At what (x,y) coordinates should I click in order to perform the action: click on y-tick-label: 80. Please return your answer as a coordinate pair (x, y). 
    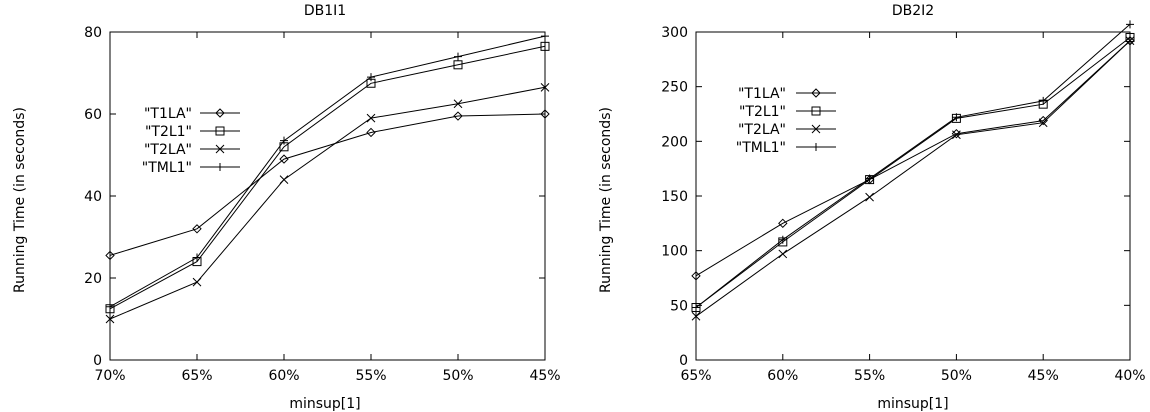
    Looking at the image, I should click on (93, 33).